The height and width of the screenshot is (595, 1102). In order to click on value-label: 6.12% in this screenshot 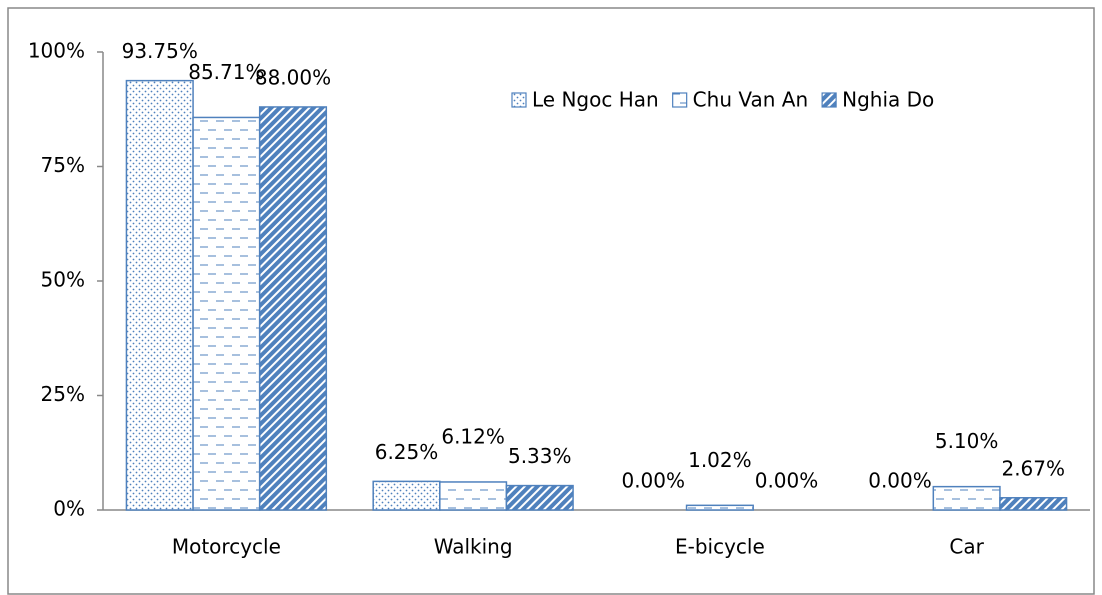, I will do `click(473, 436)`.